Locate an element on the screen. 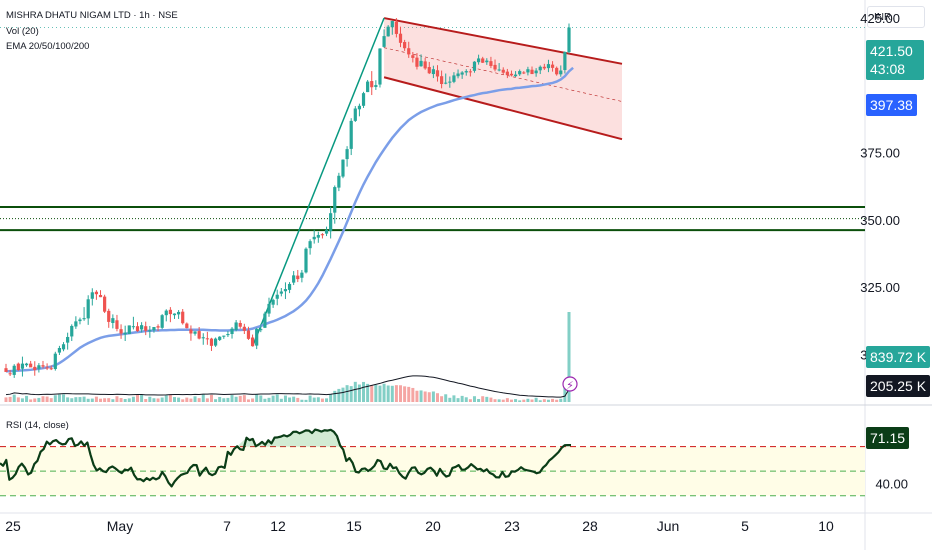 The image size is (932, 550). rsi-value-tag: 71.15 is located at coordinates (888, 438).